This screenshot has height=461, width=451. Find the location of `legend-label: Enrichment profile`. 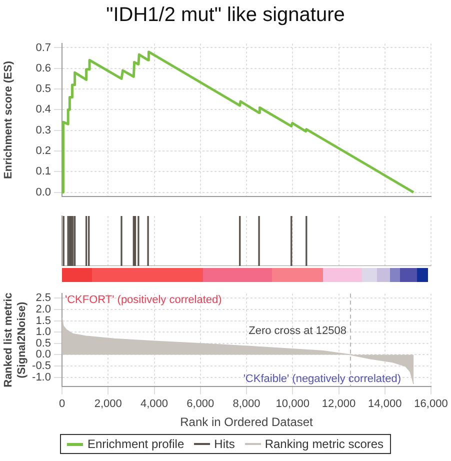

legend-label: Enrichment profile is located at coordinates (135, 444).